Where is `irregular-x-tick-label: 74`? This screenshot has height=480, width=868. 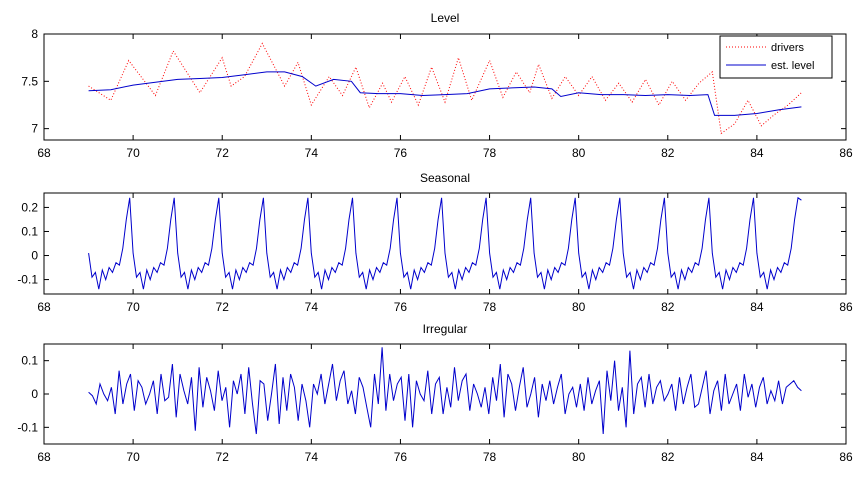 irregular-x-tick-label: 74 is located at coordinates (312, 457).